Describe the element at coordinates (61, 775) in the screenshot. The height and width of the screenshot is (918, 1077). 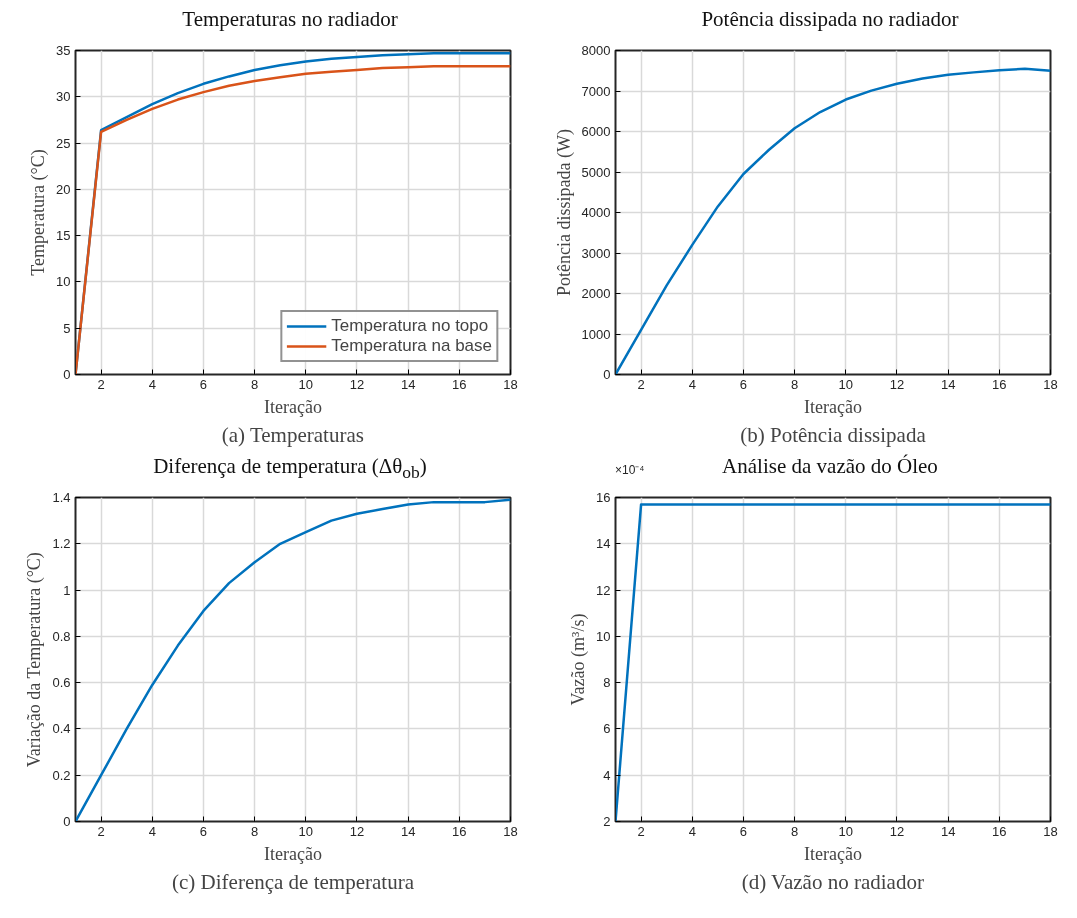
I see `y-tick-label: 0.2` at that location.